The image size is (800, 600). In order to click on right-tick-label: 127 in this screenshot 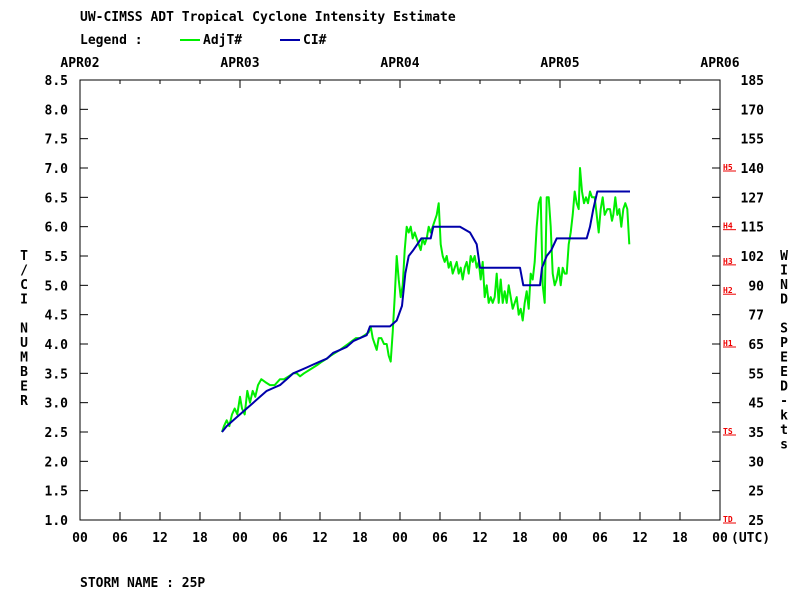, I will do `click(752, 198)`.